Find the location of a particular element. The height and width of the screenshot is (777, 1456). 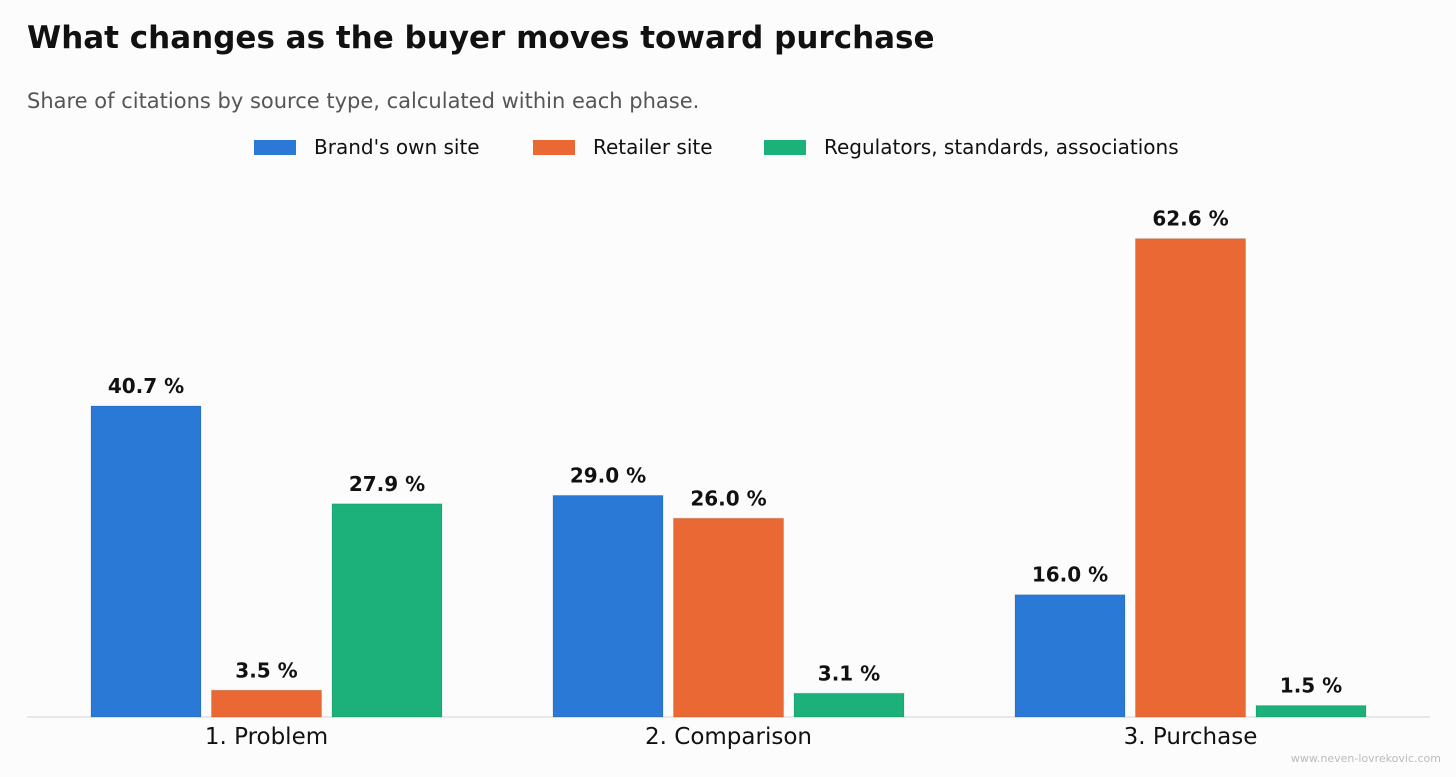

legend-item-regulators: Regulators, standards, associations is located at coordinates (971, 147).